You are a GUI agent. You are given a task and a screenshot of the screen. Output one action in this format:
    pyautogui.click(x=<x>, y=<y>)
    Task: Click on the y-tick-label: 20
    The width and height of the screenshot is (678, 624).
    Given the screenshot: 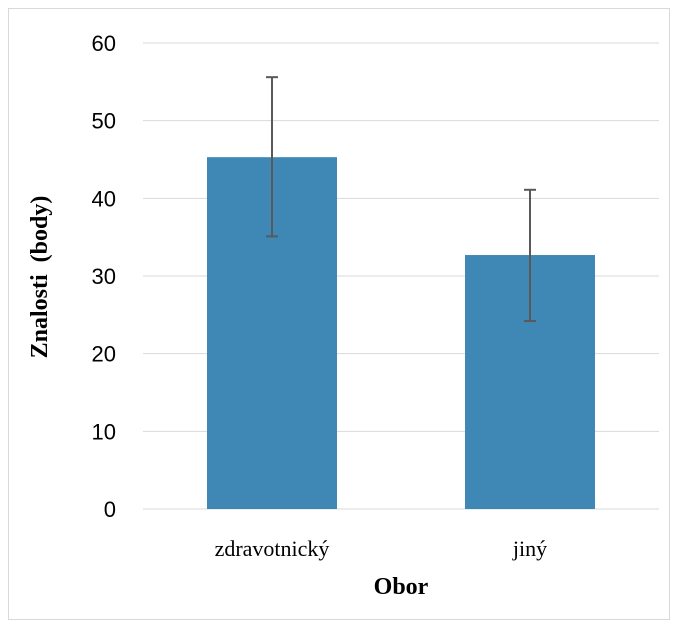 What is the action you would take?
    pyautogui.click(x=104, y=354)
    